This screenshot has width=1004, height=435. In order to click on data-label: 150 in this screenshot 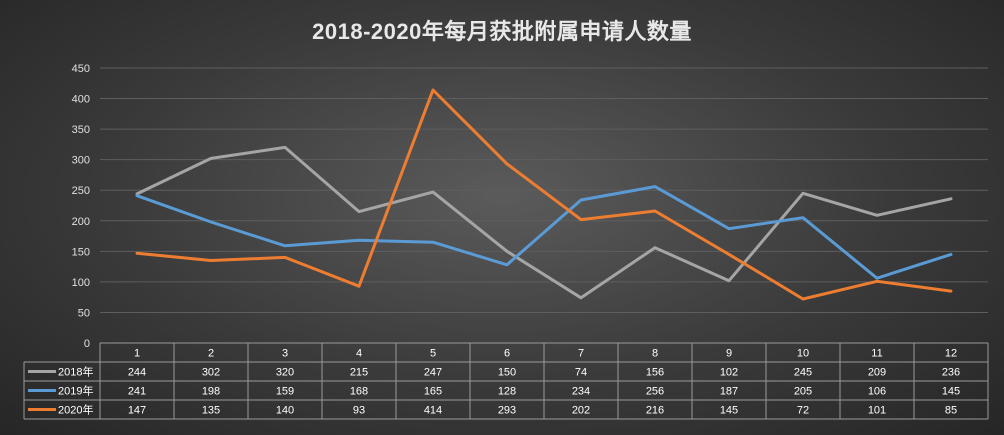, I will do `click(507, 373)`.